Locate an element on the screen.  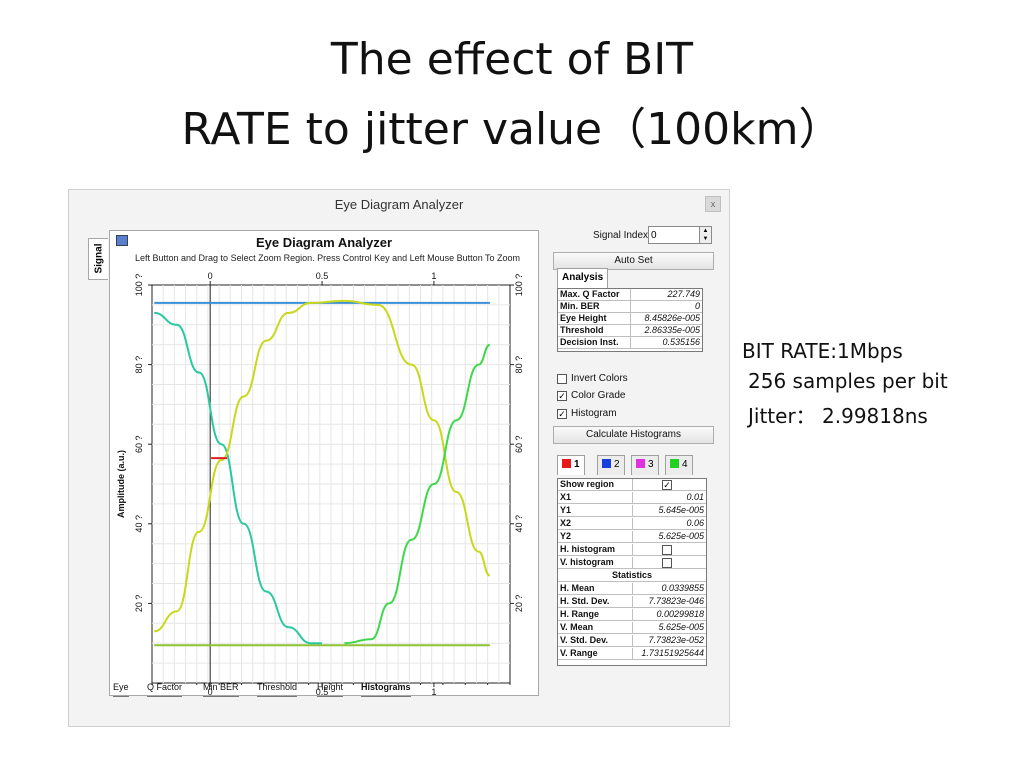
histogram-label: Histogram is located at coordinates (594, 413).